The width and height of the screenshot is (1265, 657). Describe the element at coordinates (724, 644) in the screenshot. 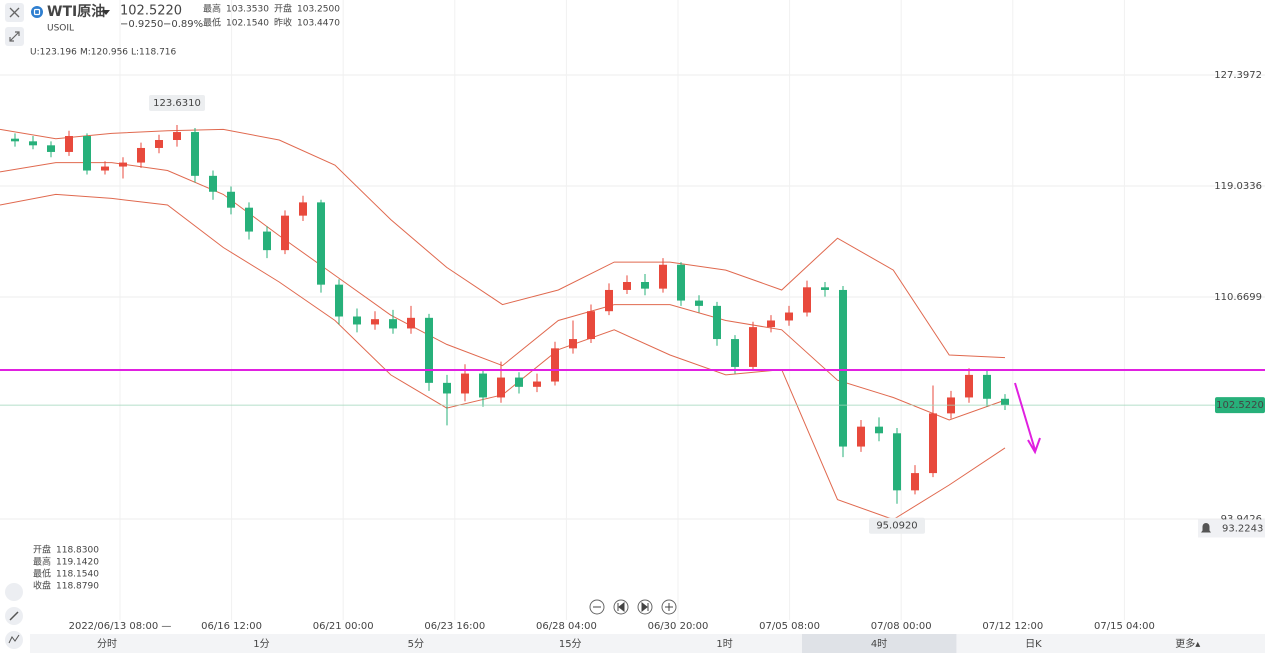

I see `tab: 1时` at that location.